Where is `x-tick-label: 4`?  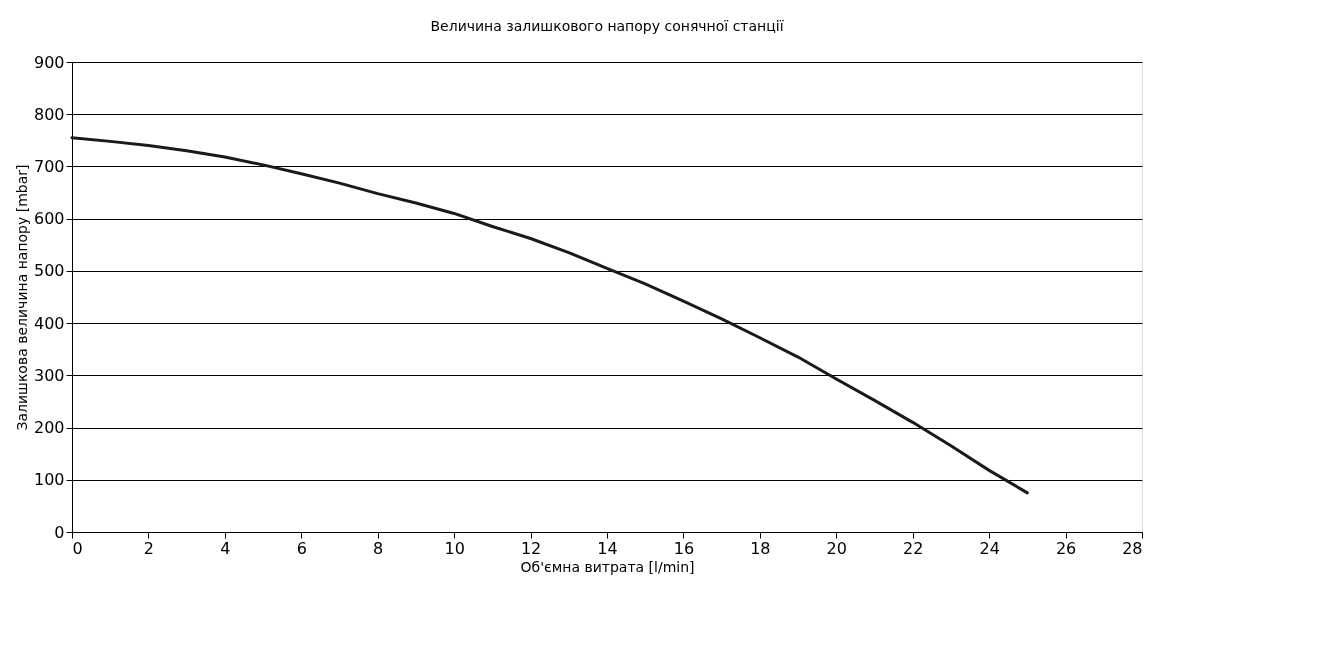 x-tick-label: 4 is located at coordinates (225, 548).